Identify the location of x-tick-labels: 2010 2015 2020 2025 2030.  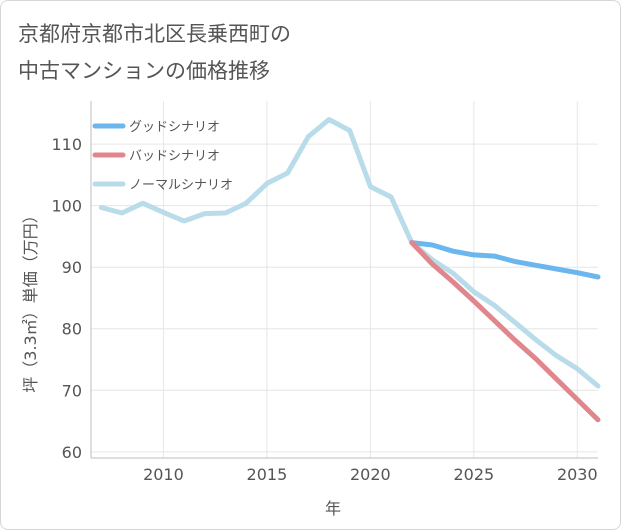
(370, 474).